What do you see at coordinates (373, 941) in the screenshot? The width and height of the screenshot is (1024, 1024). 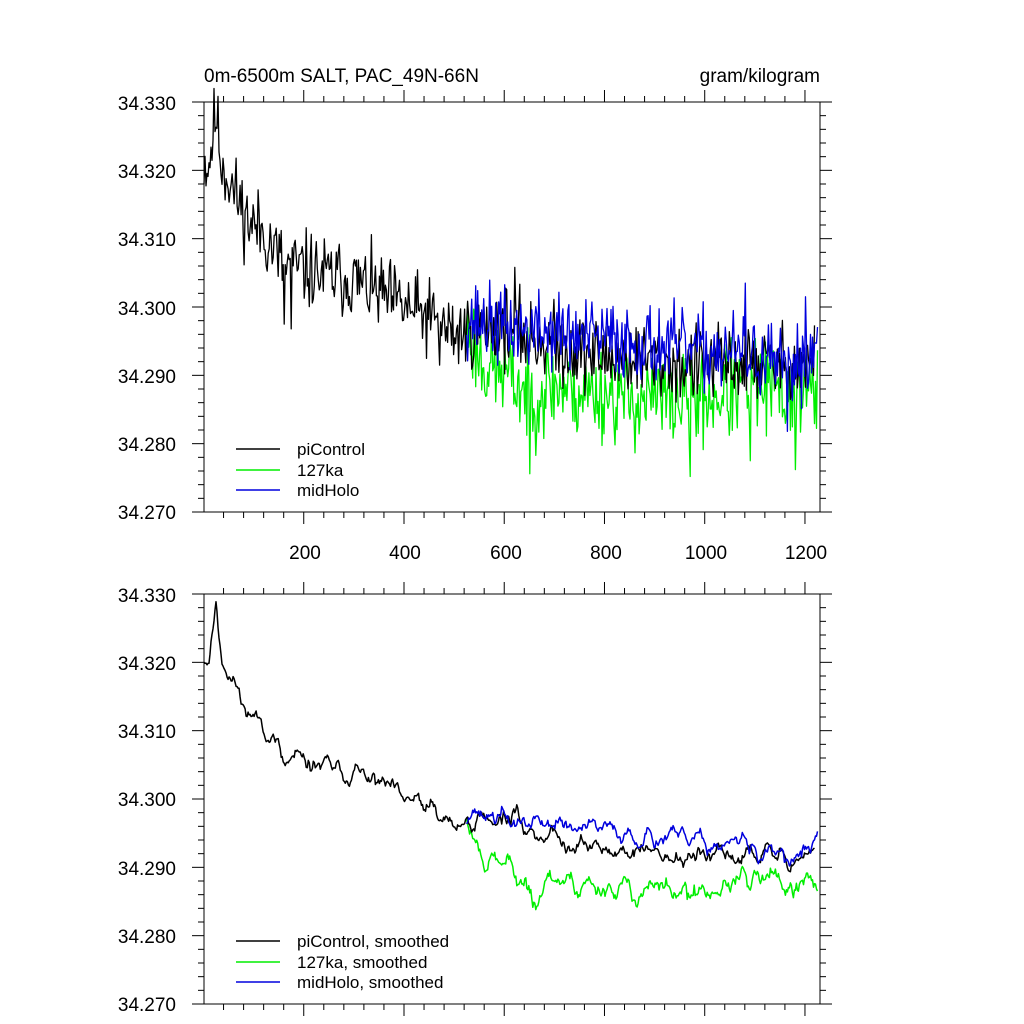 I see `legend-label-picontrol-smoothed: piControl, smoothed` at bounding box center [373, 941].